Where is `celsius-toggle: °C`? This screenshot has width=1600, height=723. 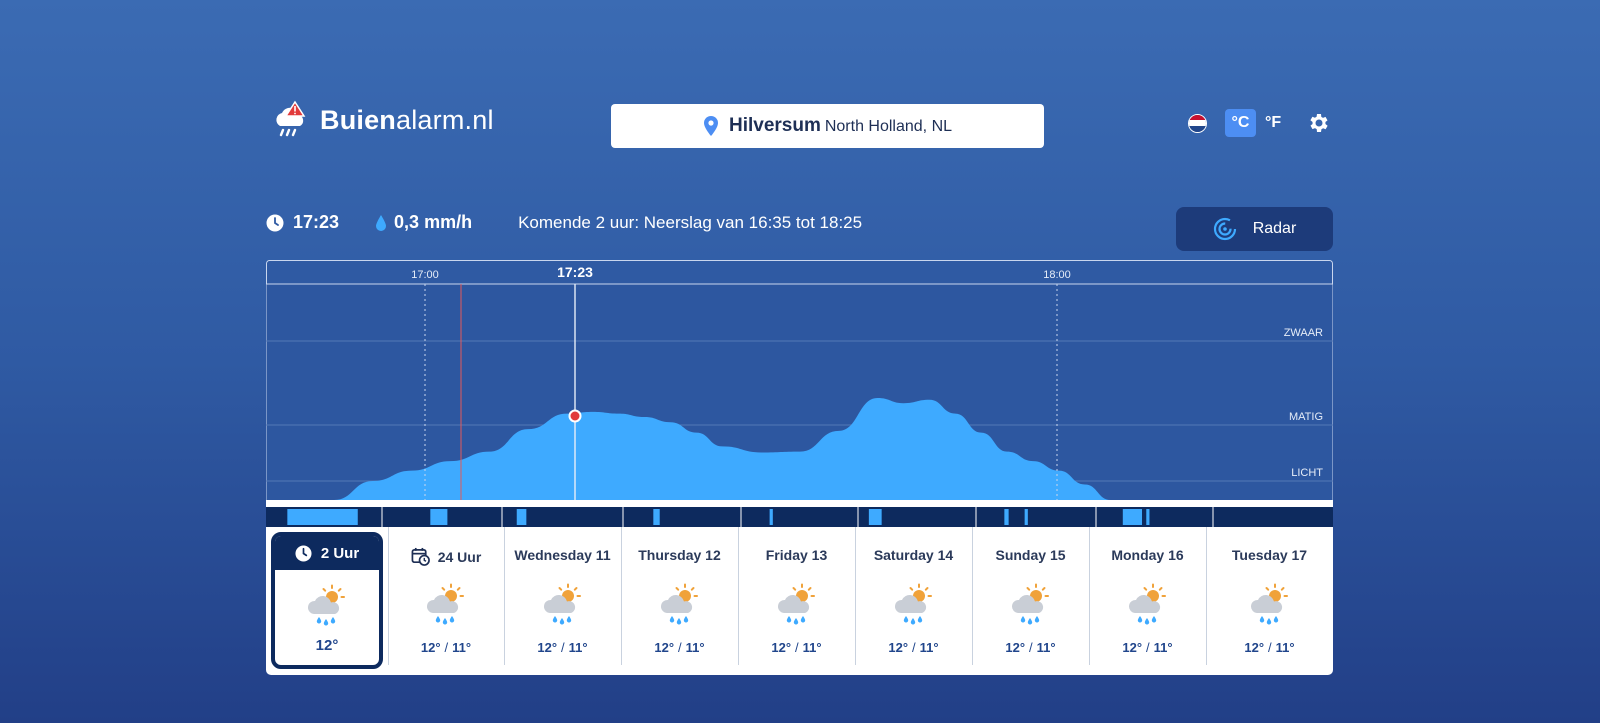
celsius-toggle: °C is located at coordinates (1240, 123).